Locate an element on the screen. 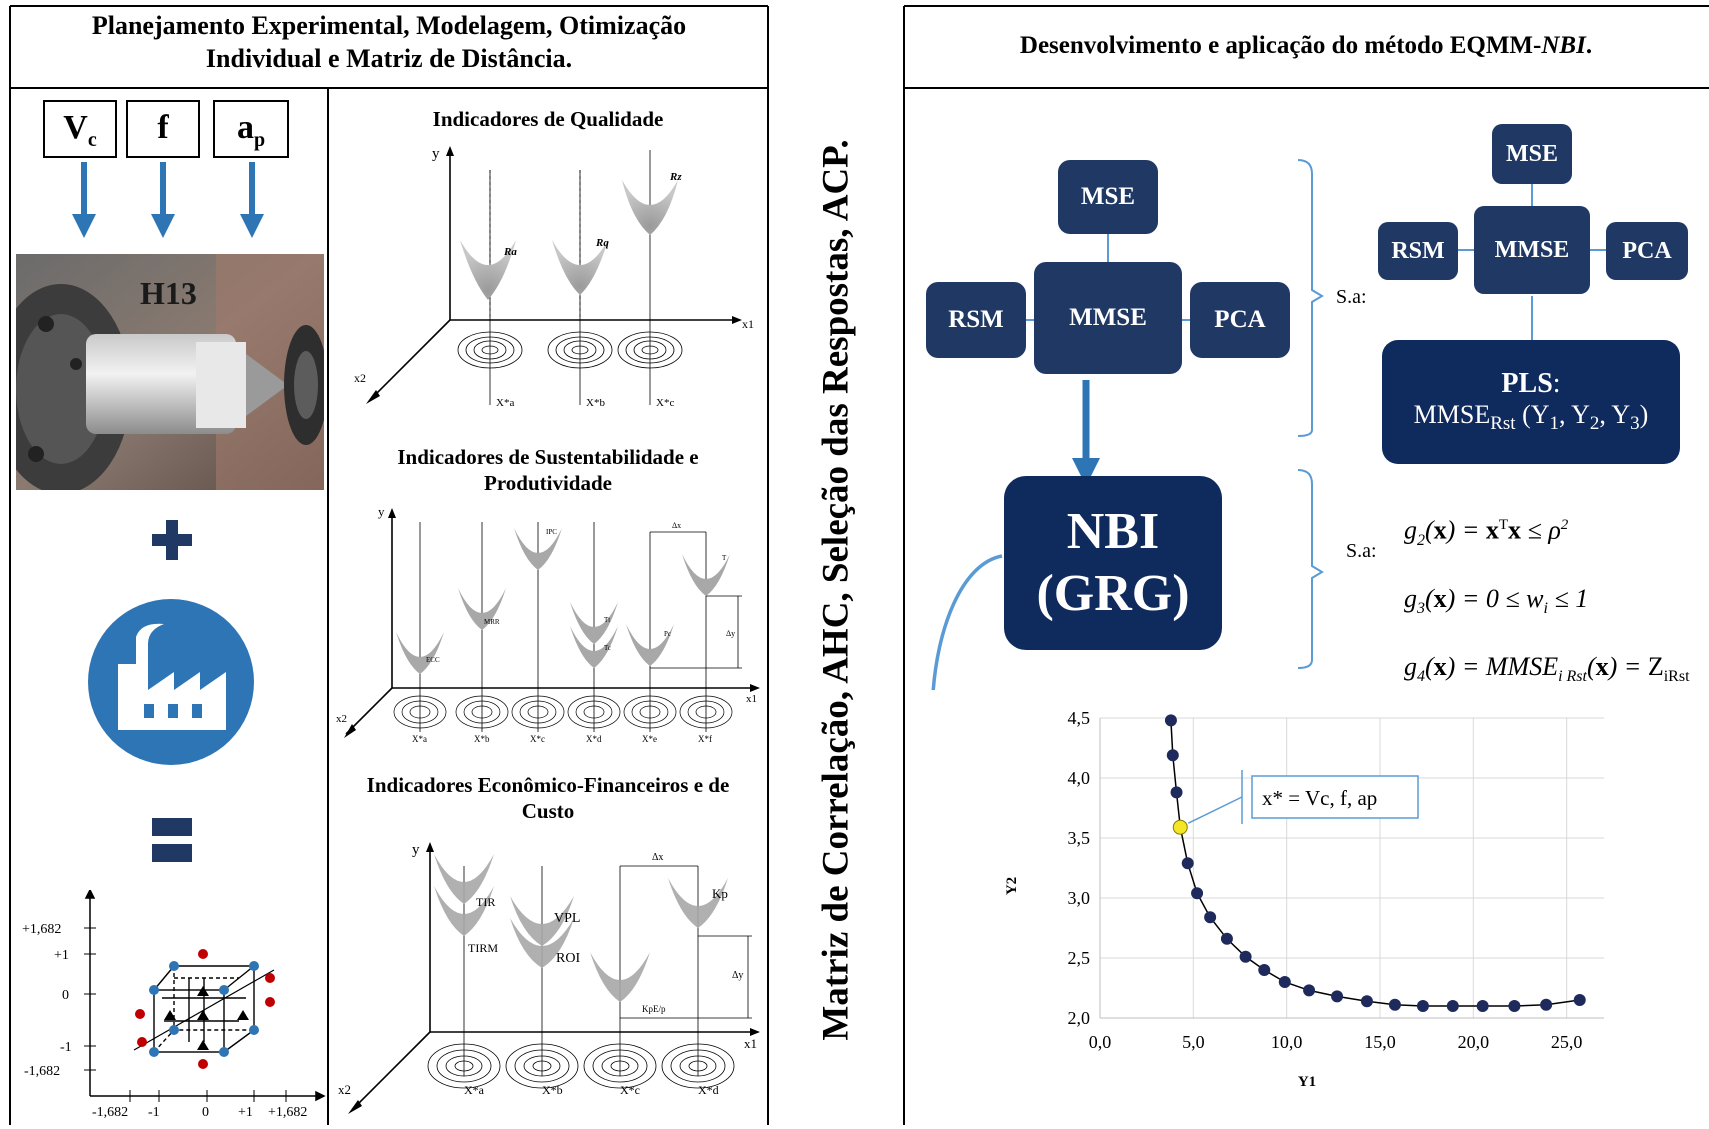 This screenshot has height=1129, width=1709. right-header-italic: NBI is located at coordinates (1563, 45).